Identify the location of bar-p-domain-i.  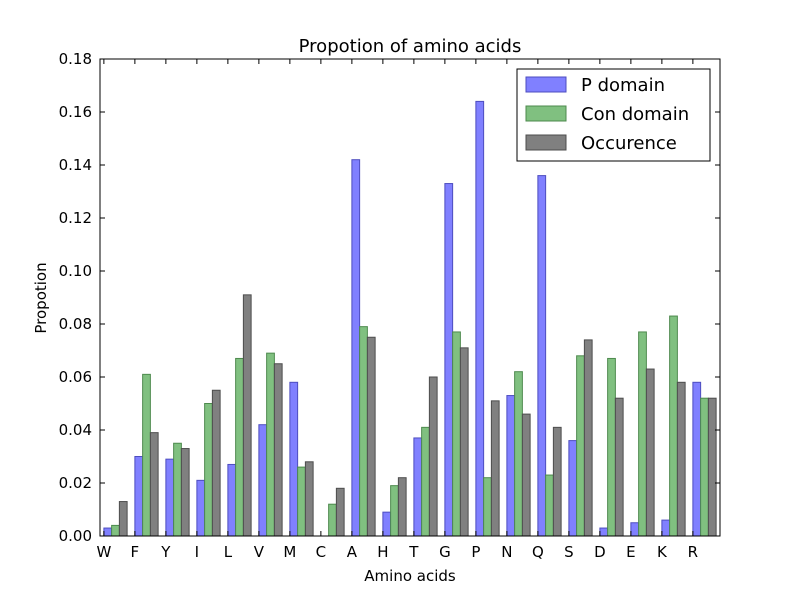
(201, 508).